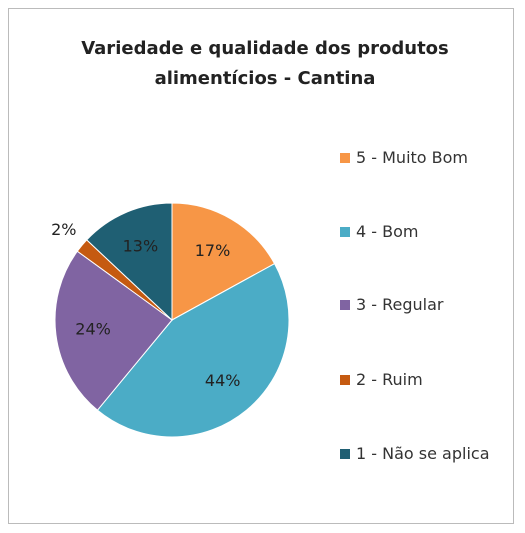 The height and width of the screenshot is (533, 525). What do you see at coordinates (400, 304) in the screenshot?
I see `legend-label: 3 - Regular` at bounding box center [400, 304].